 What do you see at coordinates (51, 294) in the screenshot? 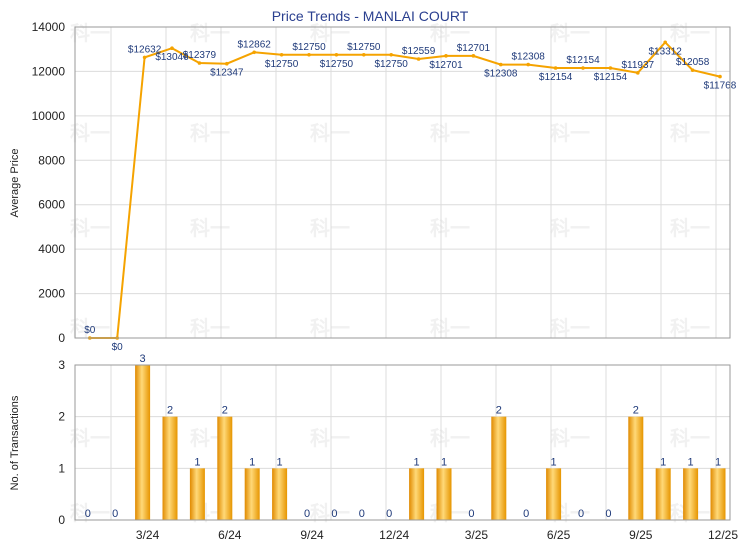
I see `price-y-tick-label: 2000` at bounding box center [51, 294].